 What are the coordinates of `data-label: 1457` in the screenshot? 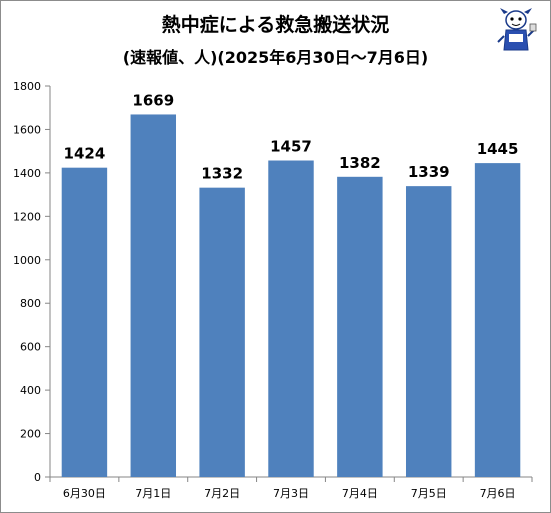 It's located at (291, 147).